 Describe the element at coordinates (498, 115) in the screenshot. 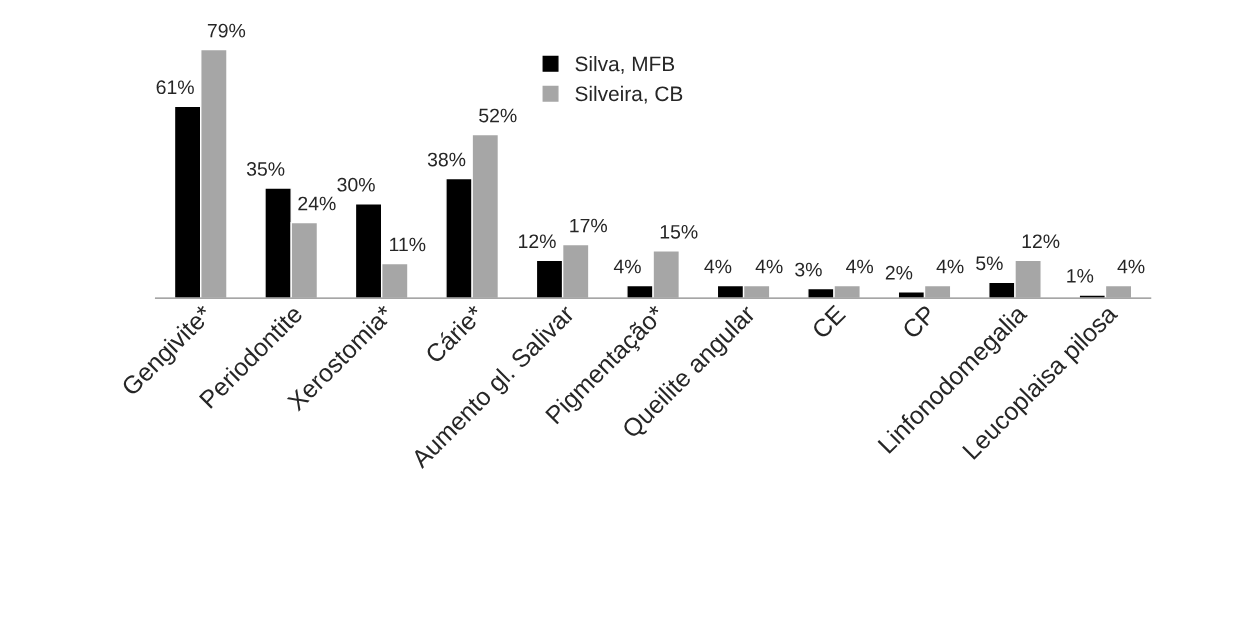

I see `data-label: 52%` at that location.